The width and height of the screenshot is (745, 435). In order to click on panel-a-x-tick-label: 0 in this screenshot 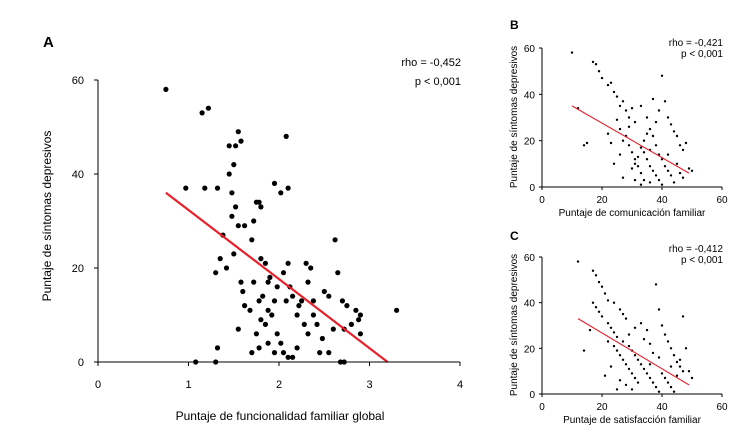, I will do `click(98, 385)`.